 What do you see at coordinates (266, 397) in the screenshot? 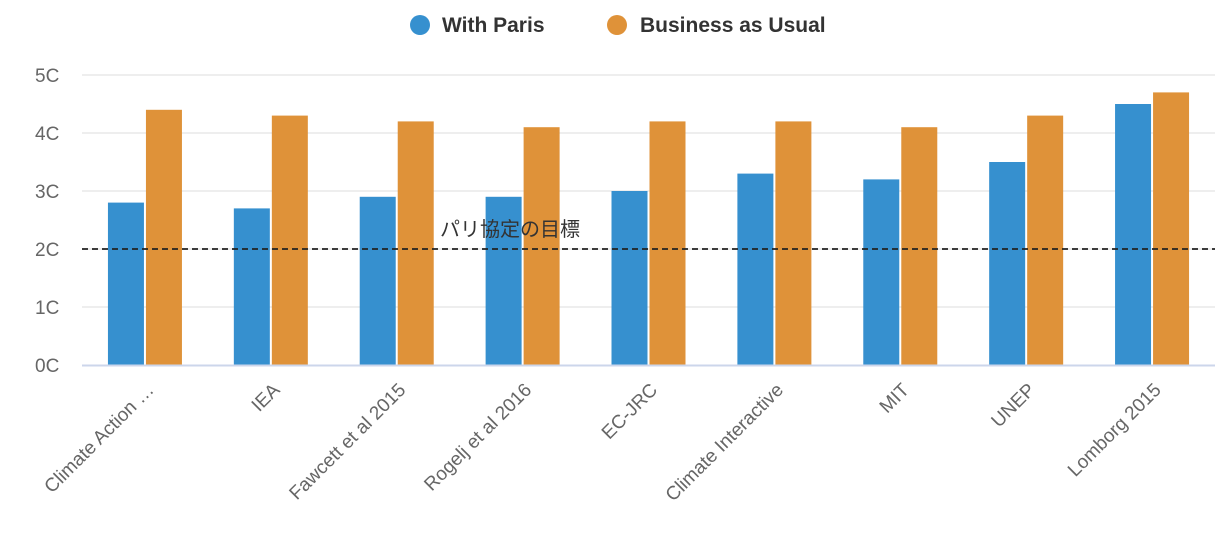
I see `x-tick-label: IEA` at bounding box center [266, 397].